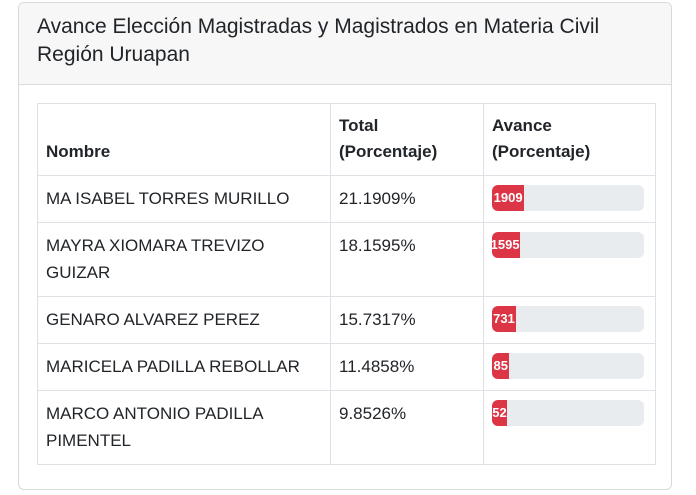  What do you see at coordinates (569, 427) in the screenshot?
I see `candidate-progress-cell: 52` at bounding box center [569, 427].